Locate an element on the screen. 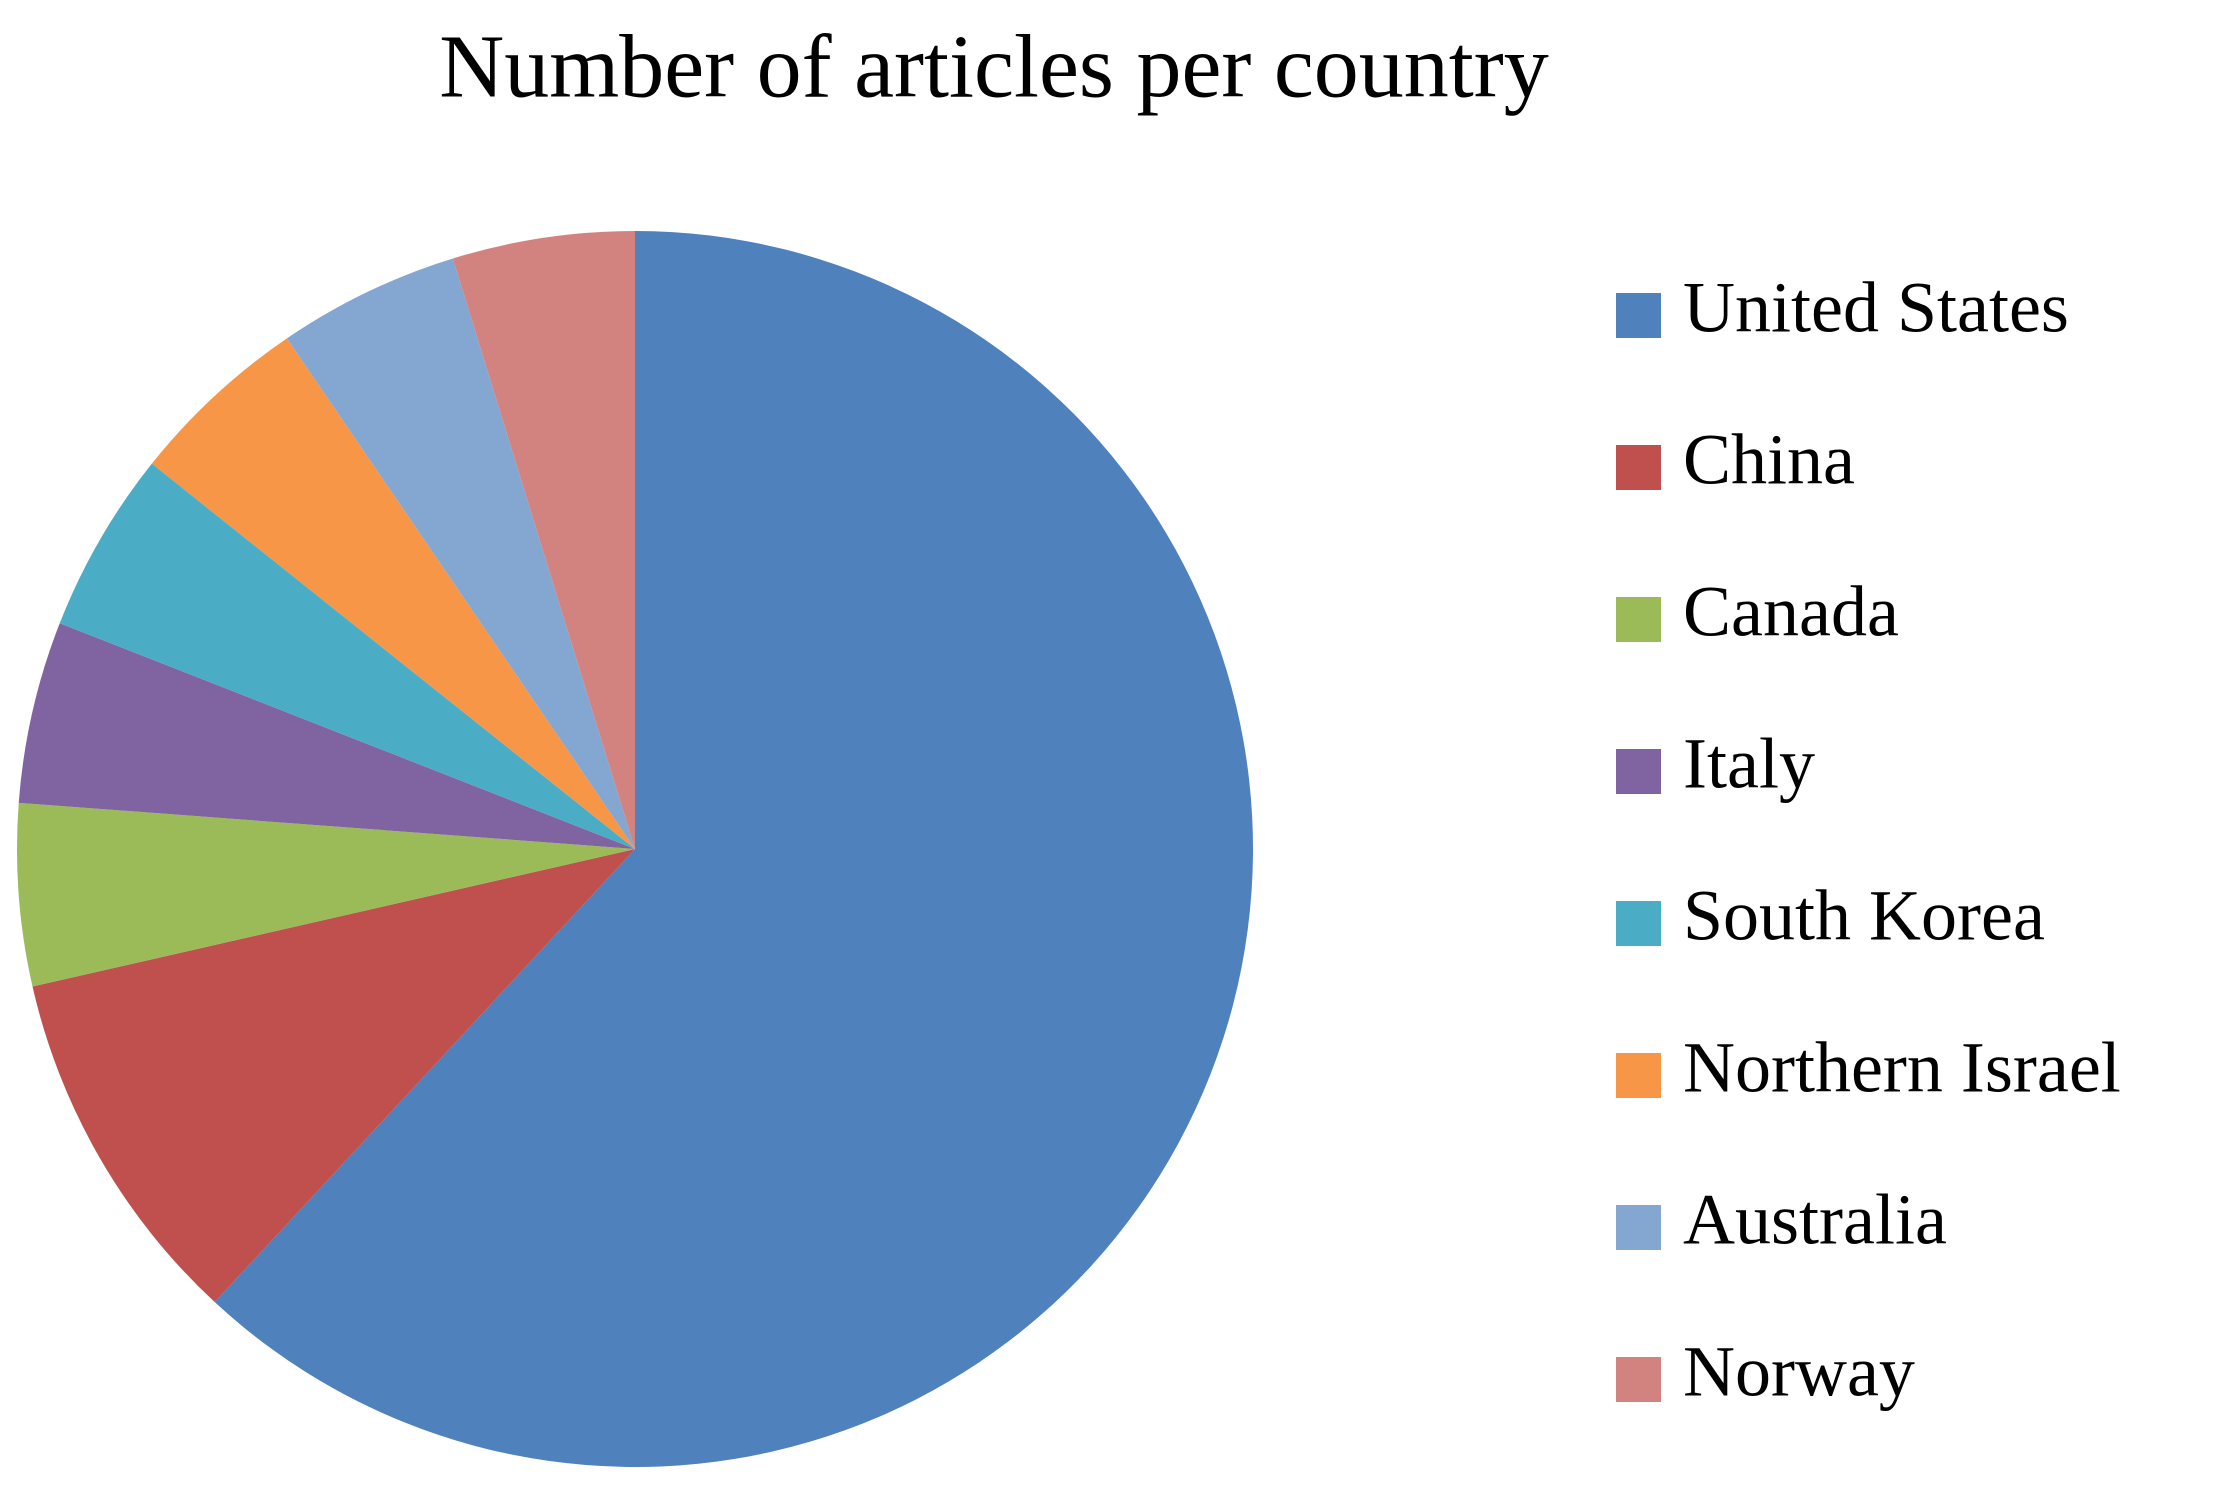  legend-label: Northern Israel is located at coordinates (1902, 1068).